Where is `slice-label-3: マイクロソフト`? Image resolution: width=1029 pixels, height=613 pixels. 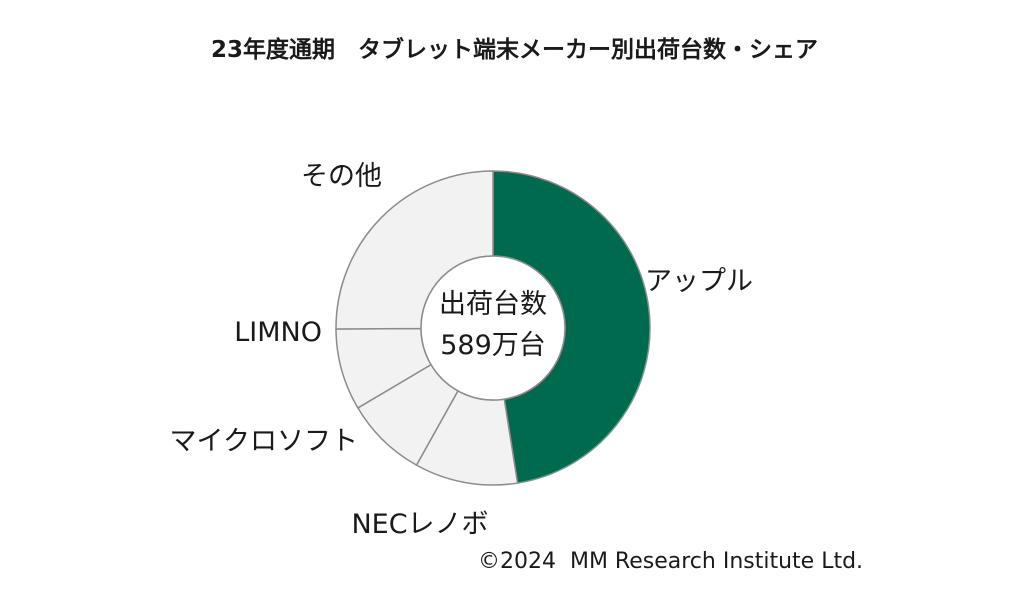 slice-label-3: マイクロソフト is located at coordinates (264, 441).